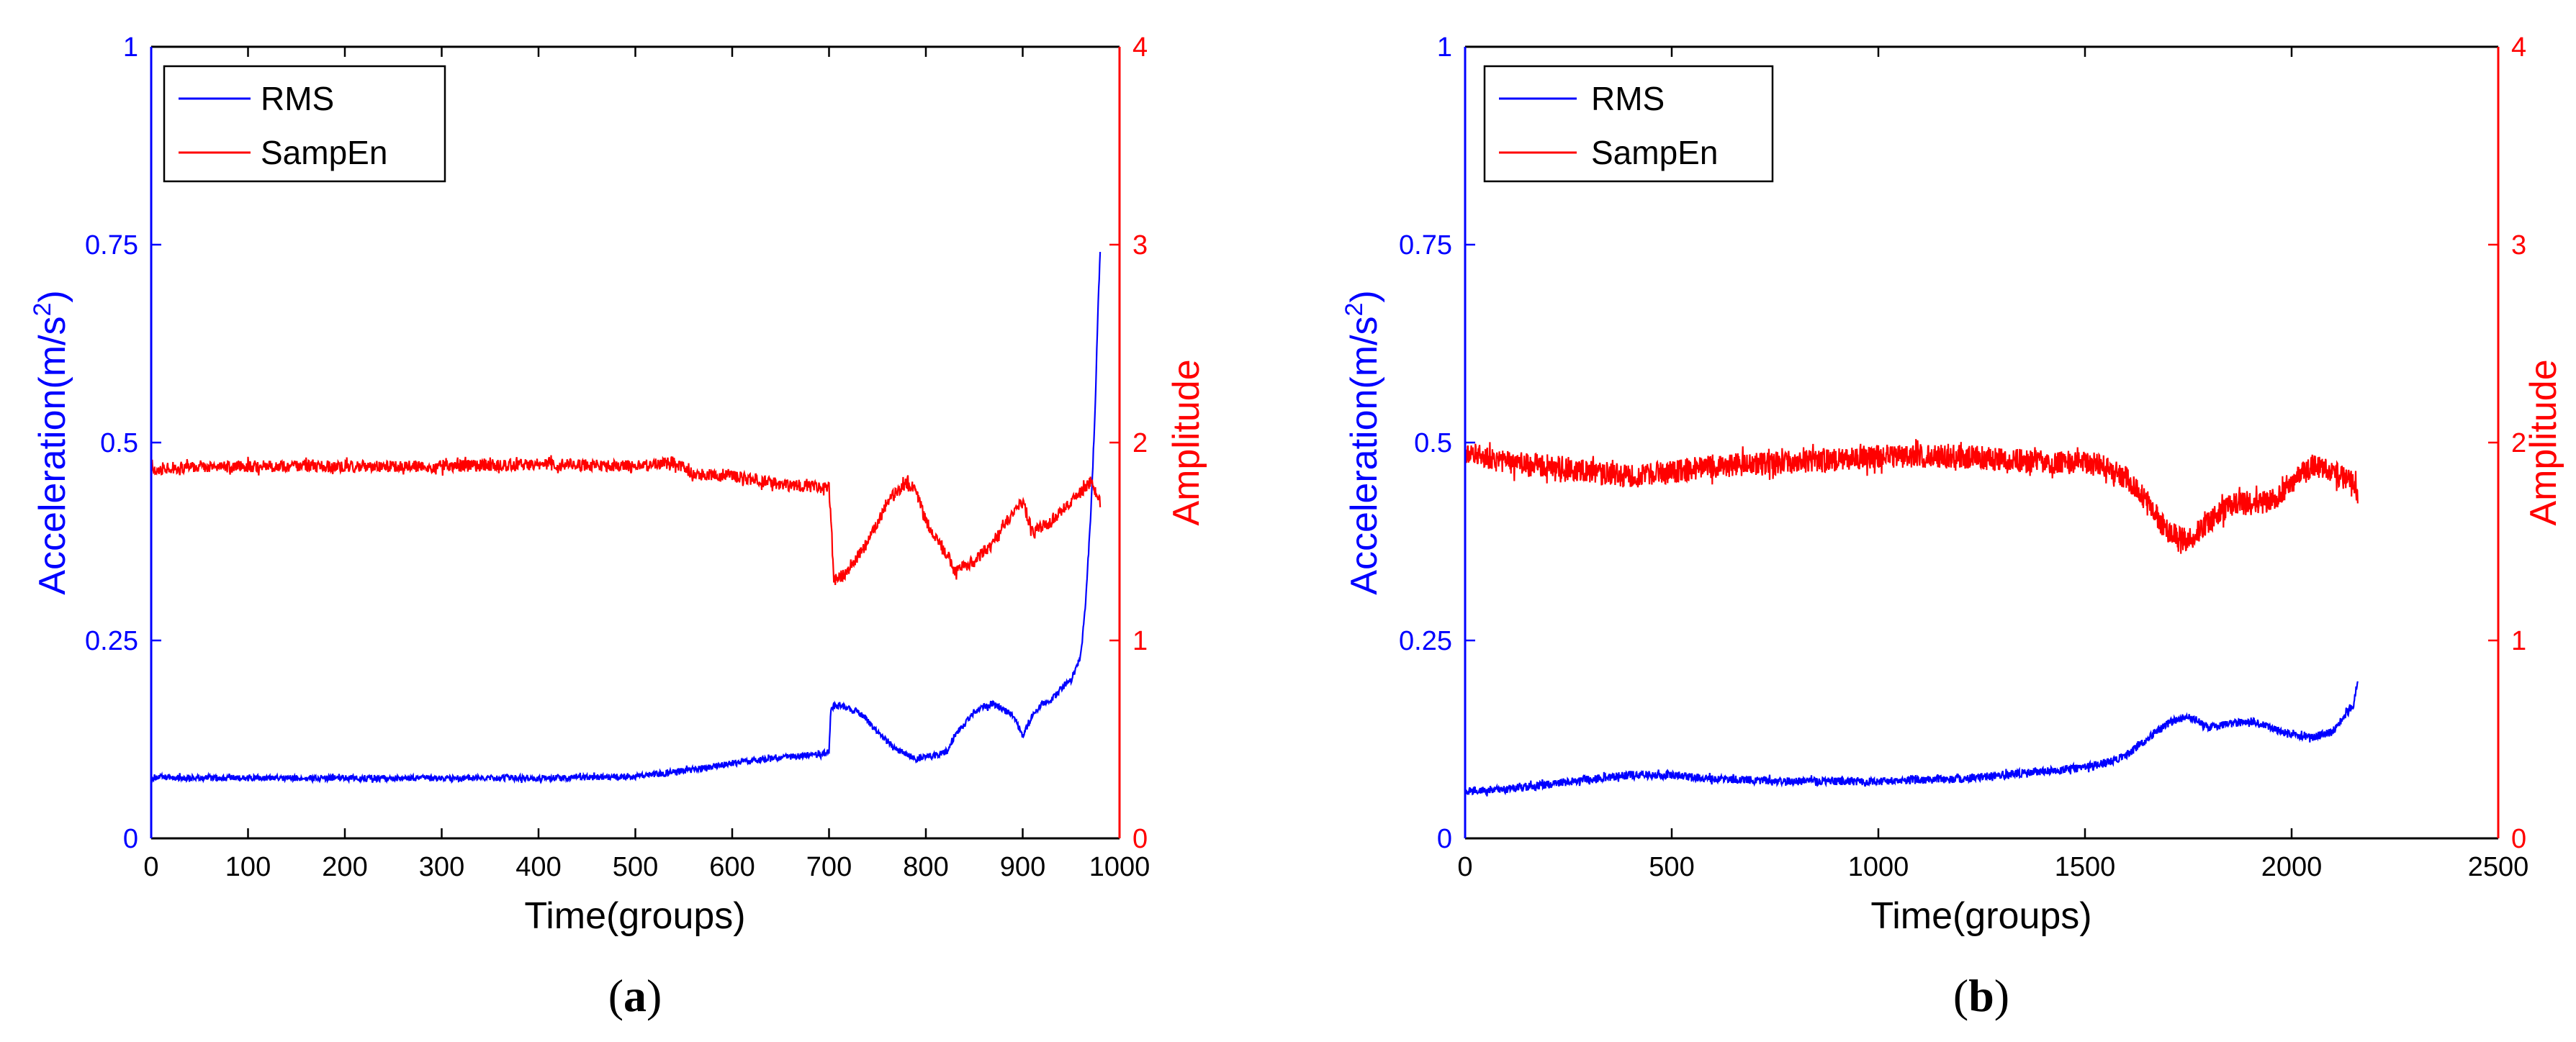 The height and width of the screenshot is (1042, 2576). Describe the element at coordinates (248, 867) in the screenshot. I see `x-tick-label: 100` at that location.